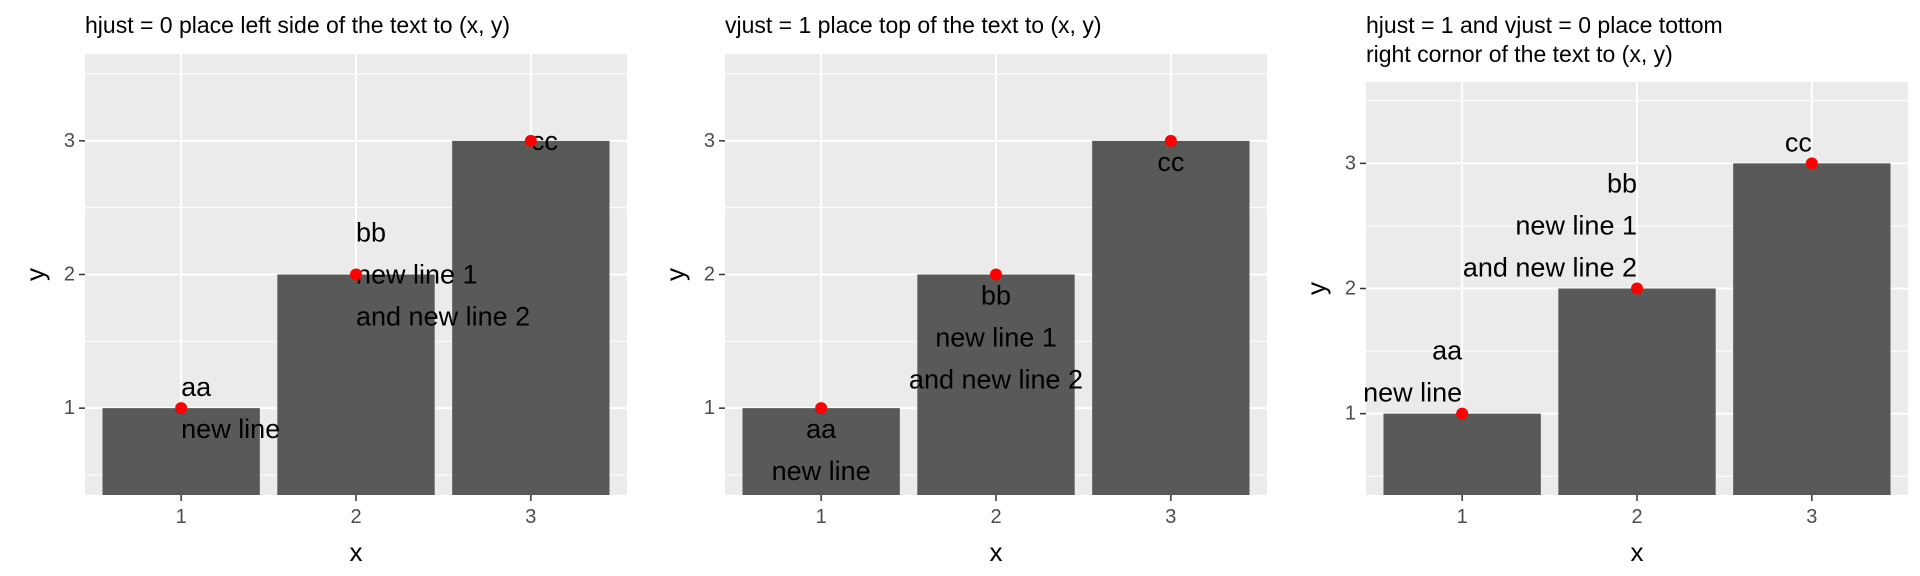  Describe the element at coordinates (1519, 54) in the screenshot. I see `chart-title: right cornor of the text to (x, y)` at that location.